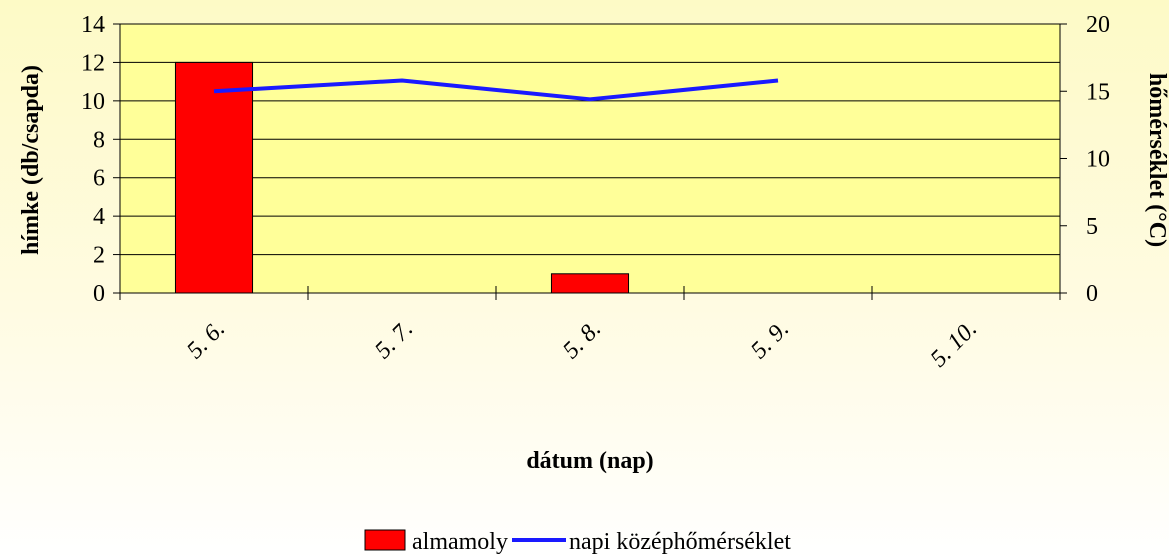 This screenshot has width=1169, height=559. What do you see at coordinates (394, 340) in the screenshot?
I see `x-tick-label: 5. 7.` at bounding box center [394, 340].